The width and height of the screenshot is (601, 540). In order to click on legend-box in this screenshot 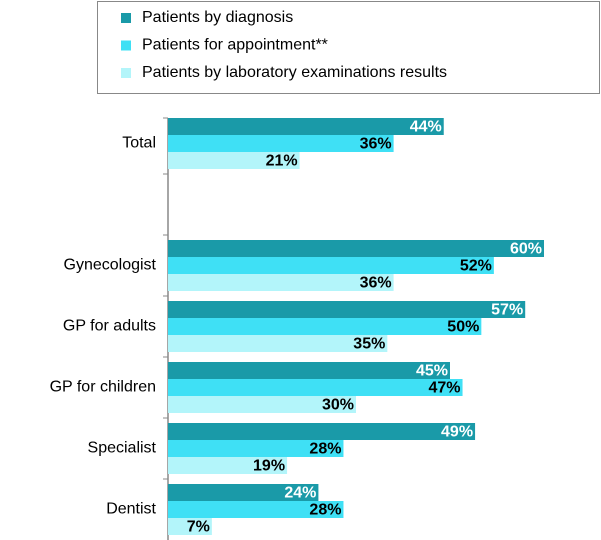, I will do `click(348, 47)`.